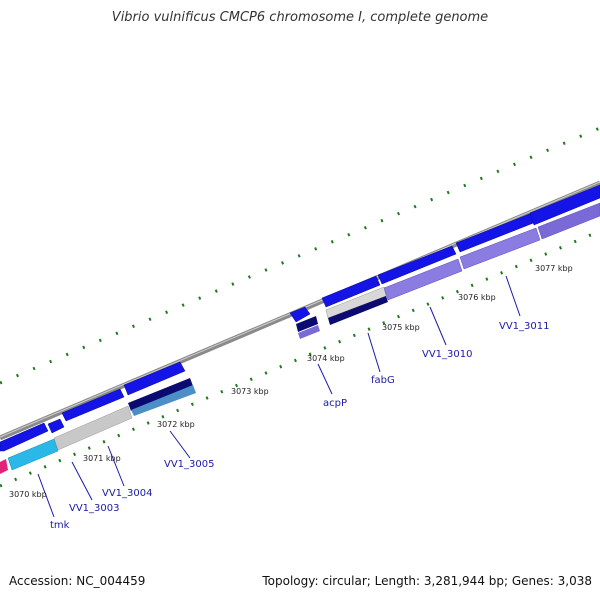 The image size is (600, 600). What do you see at coordinates (93, 428) in the screenshot?
I see `gray-feature` at bounding box center [93, 428].